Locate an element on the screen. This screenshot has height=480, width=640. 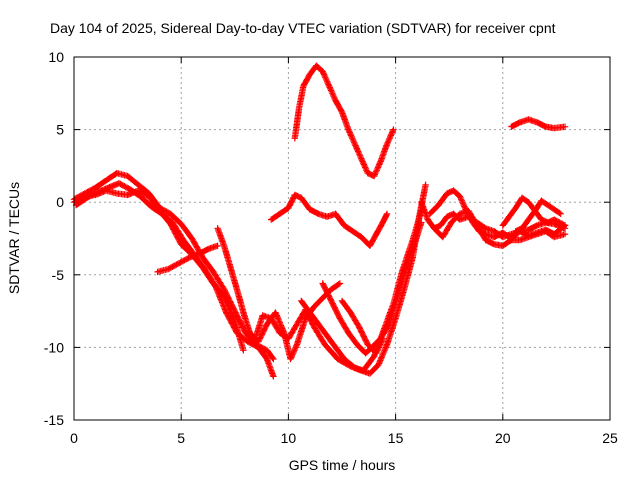
x-tick-label: 20 is located at coordinates (503, 438).